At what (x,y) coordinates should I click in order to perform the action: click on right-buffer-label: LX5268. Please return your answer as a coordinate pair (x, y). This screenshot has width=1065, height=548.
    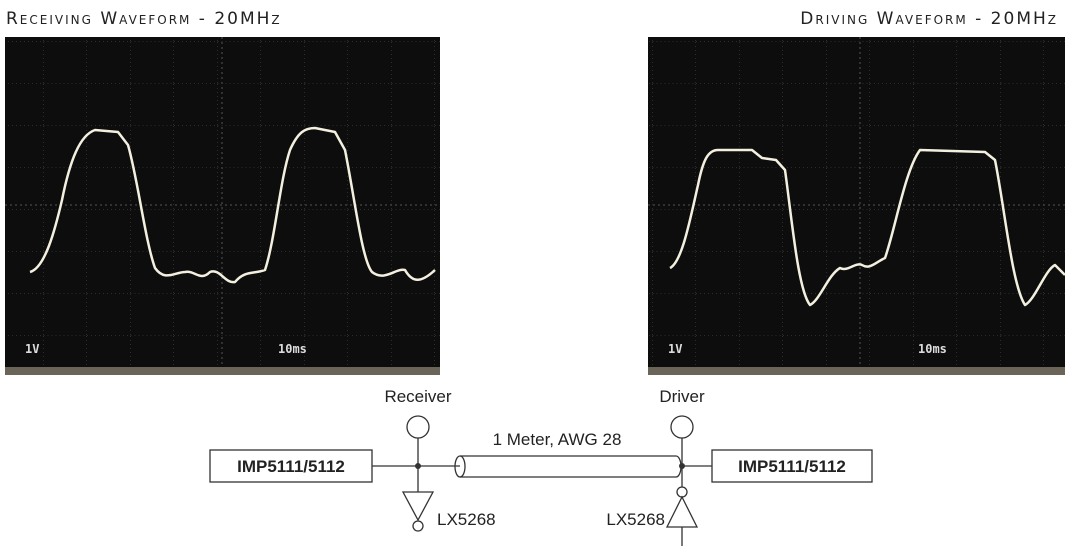
    Looking at the image, I should click on (635, 519).